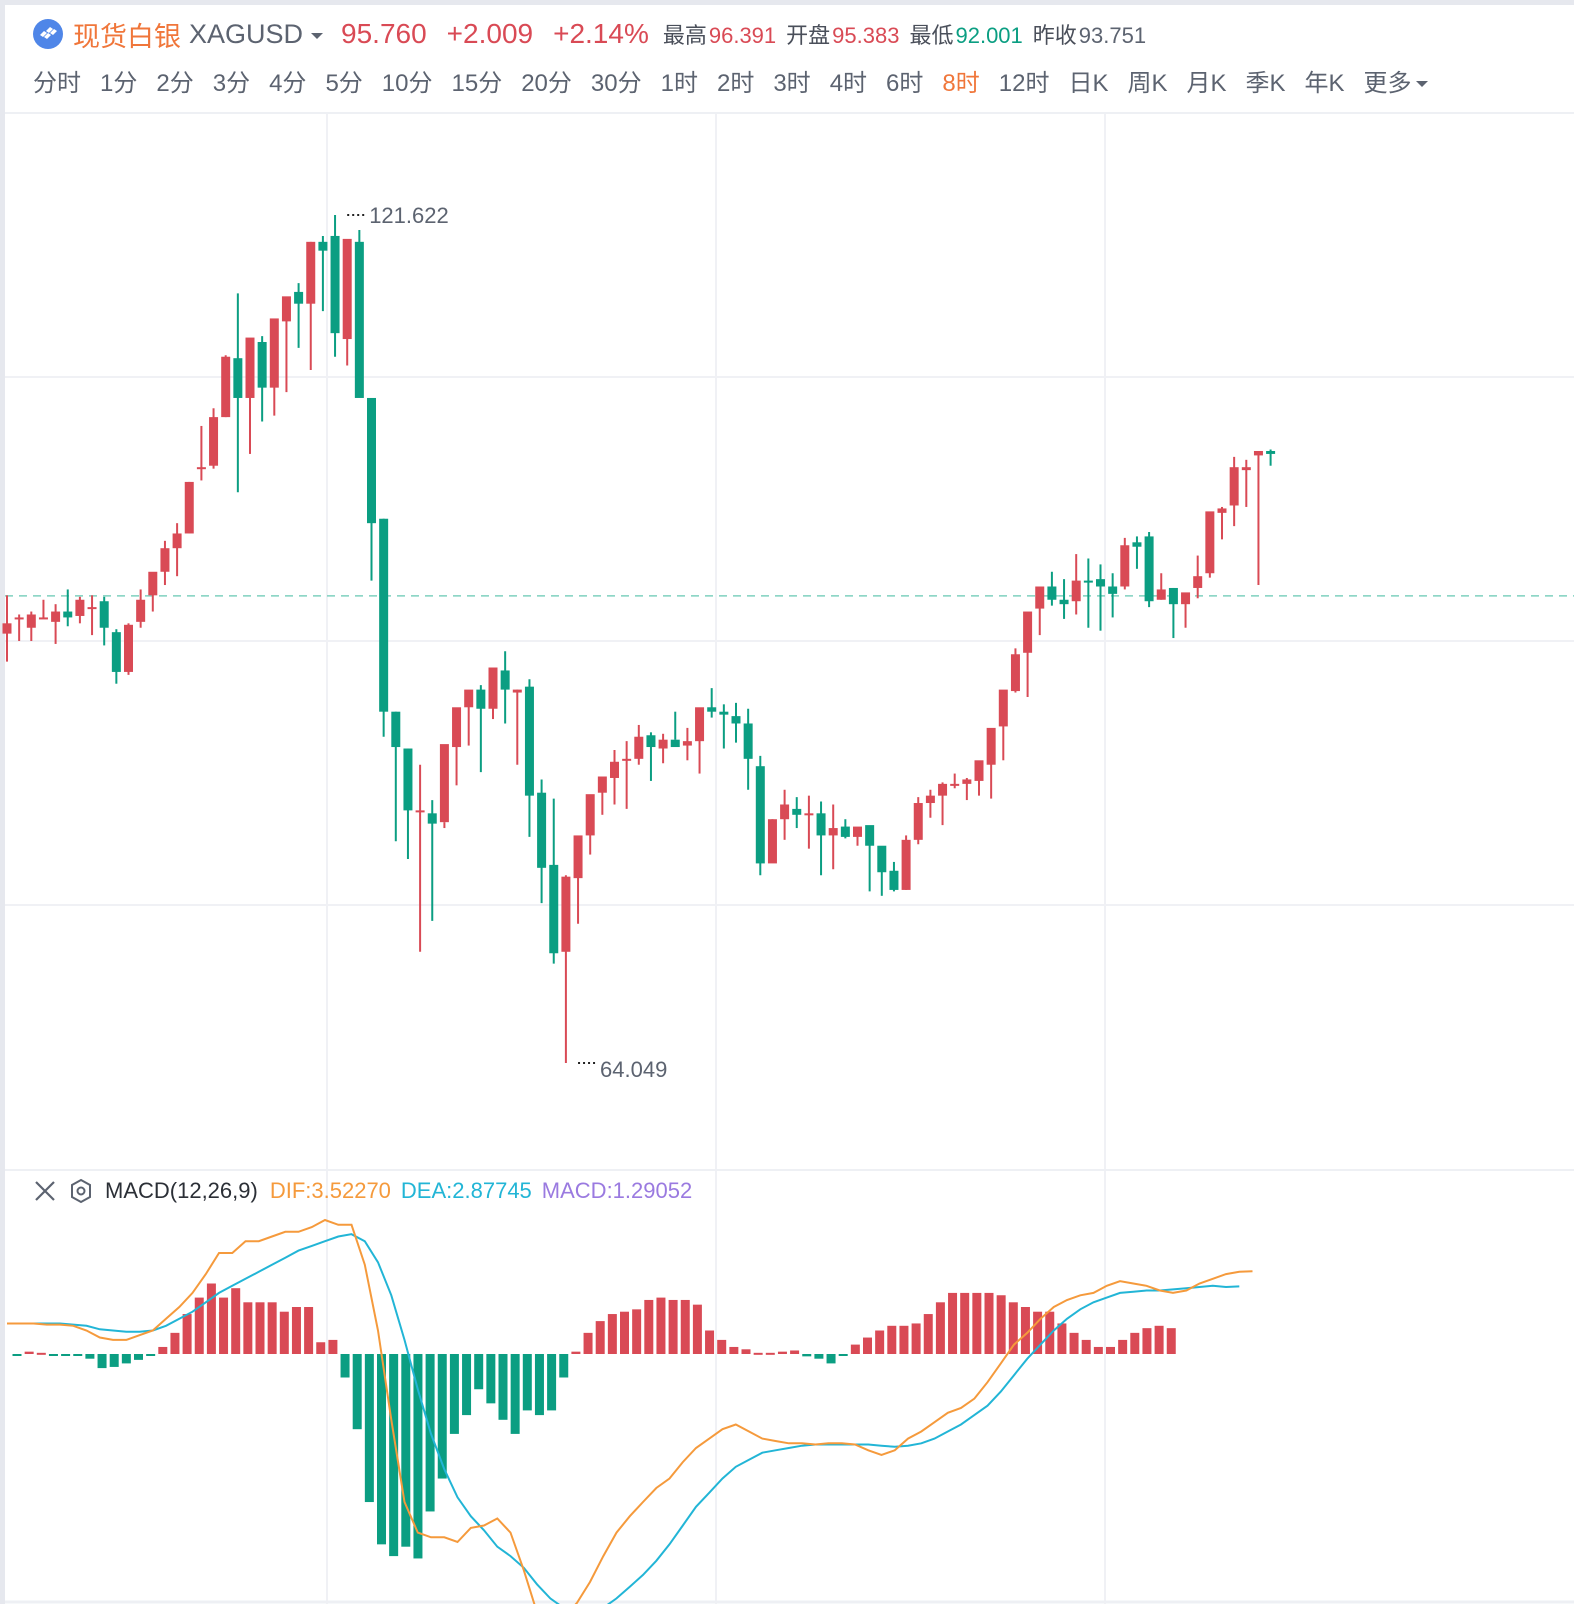  I want to click on period-tab: 10分, so click(407, 83).